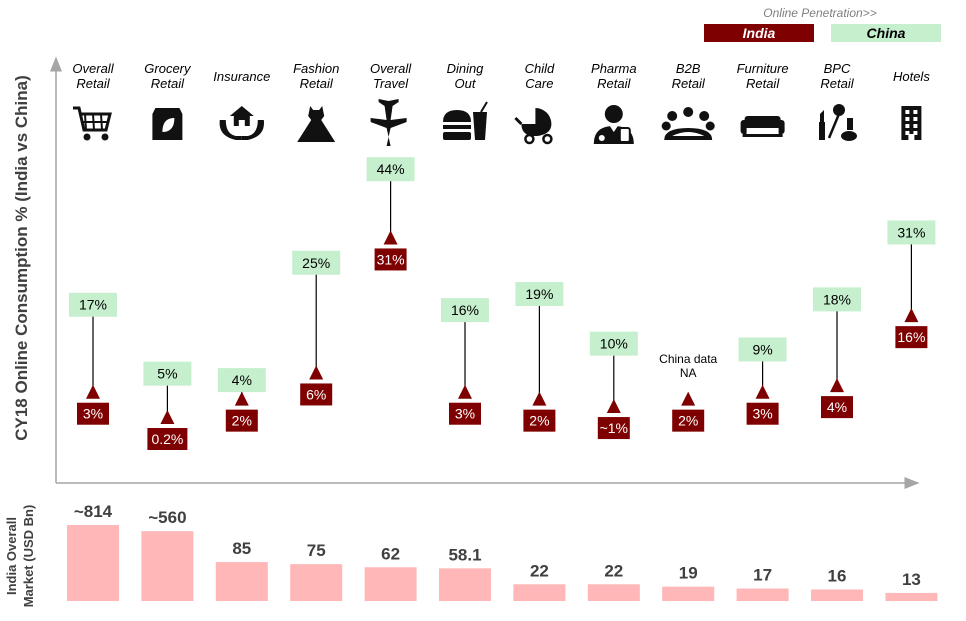  I want to click on china-value-label: 16%, so click(465, 310).